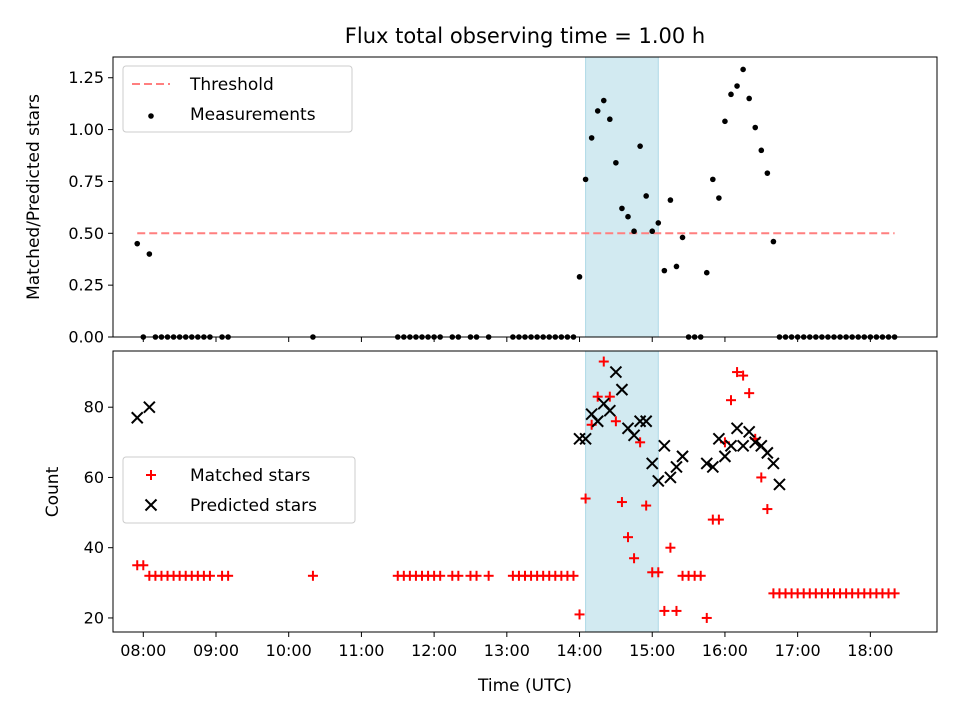  What do you see at coordinates (151, 116) in the screenshot?
I see `legend-measurements-swatch` at bounding box center [151, 116].